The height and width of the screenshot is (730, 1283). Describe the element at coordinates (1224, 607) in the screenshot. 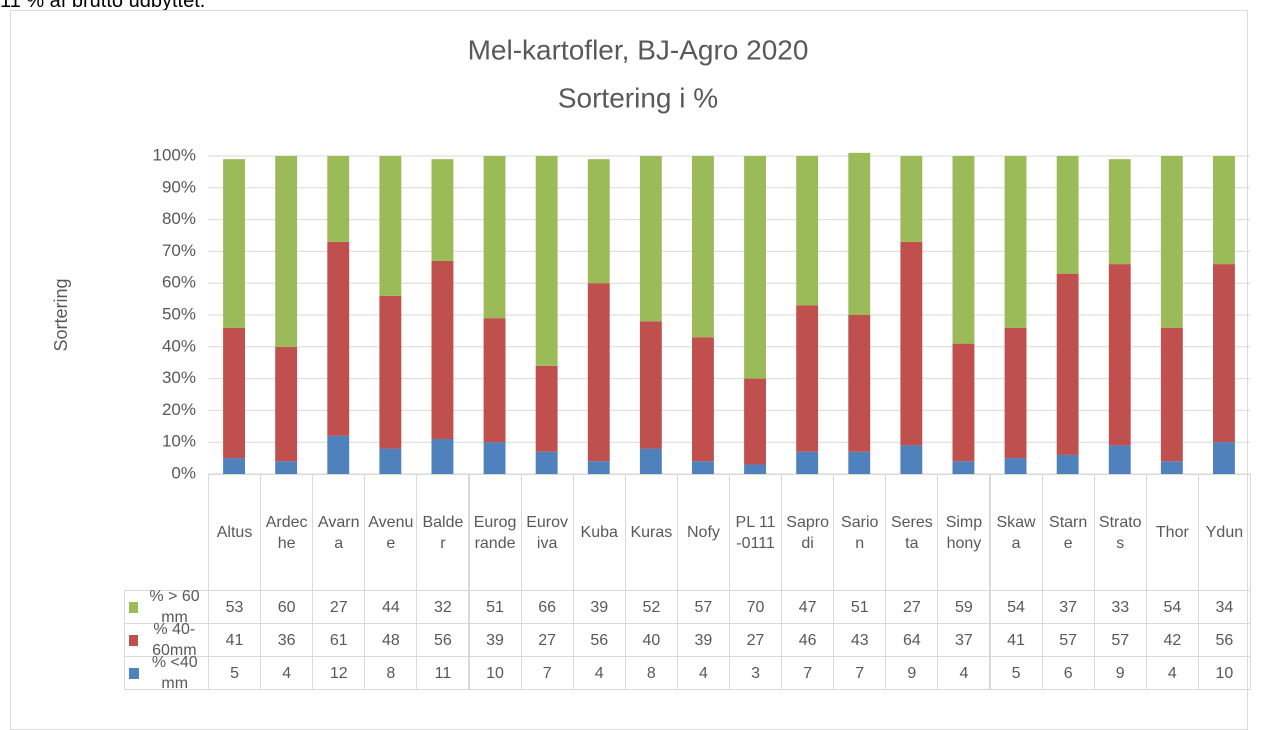

I see `table-value: 34` at that location.